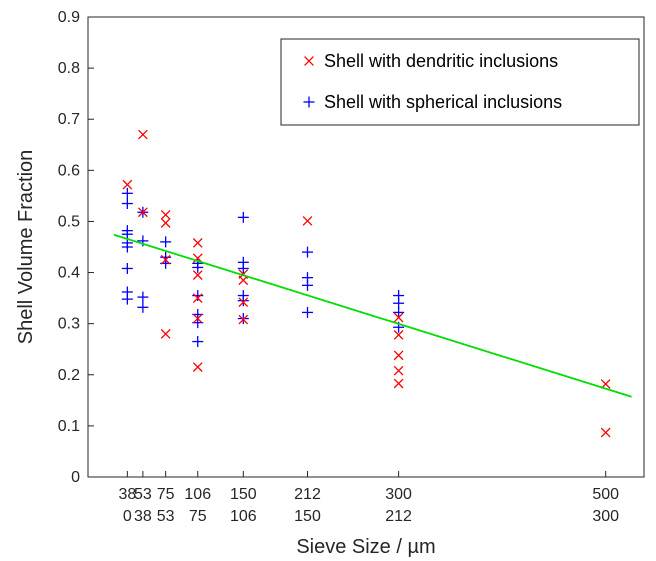 This screenshot has height=561, width=656. I want to click on y-tick-label: 0, so click(75, 477).